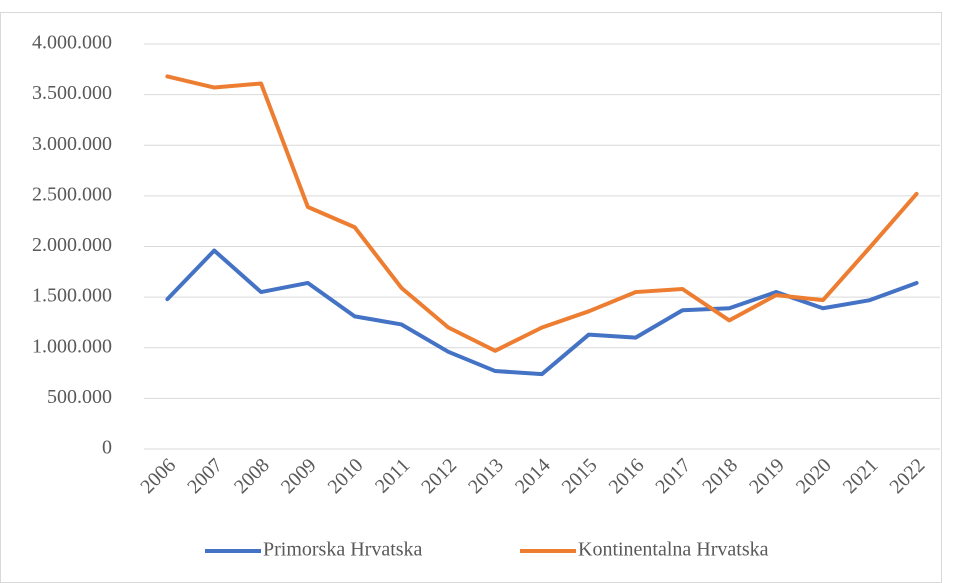  Describe the element at coordinates (79, 397) in the screenshot. I see `y-tick-label: 500.000` at that location.